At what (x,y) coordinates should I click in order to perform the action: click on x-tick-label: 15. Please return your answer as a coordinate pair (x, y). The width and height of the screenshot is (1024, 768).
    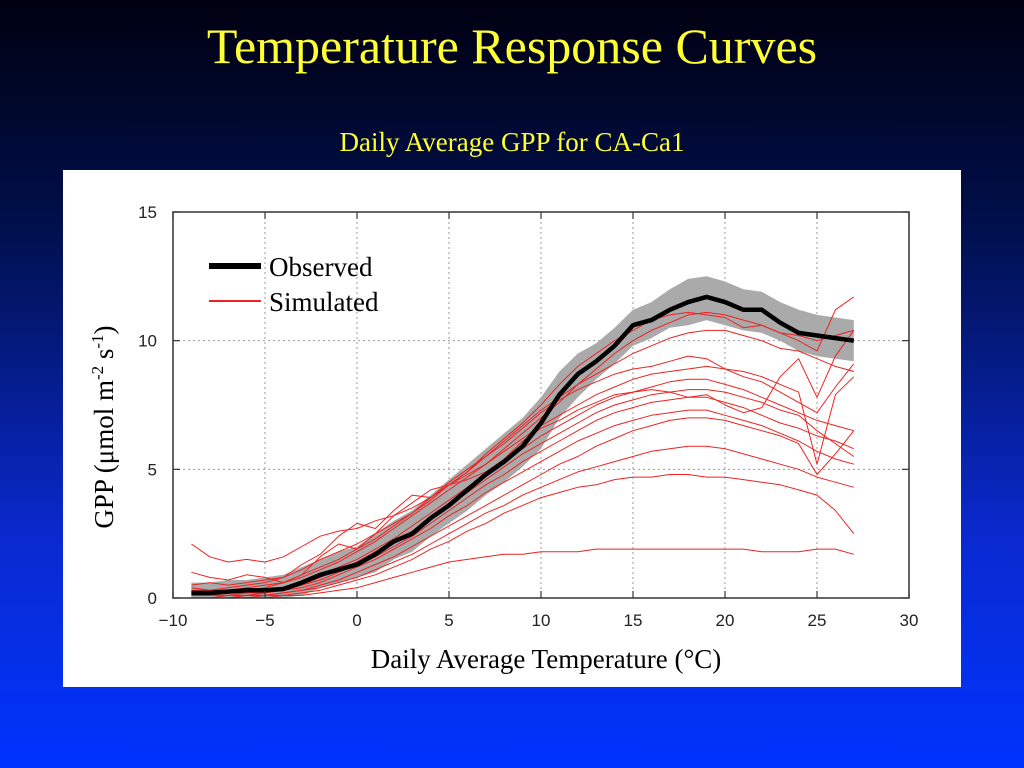
    Looking at the image, I should click on (633, 620).